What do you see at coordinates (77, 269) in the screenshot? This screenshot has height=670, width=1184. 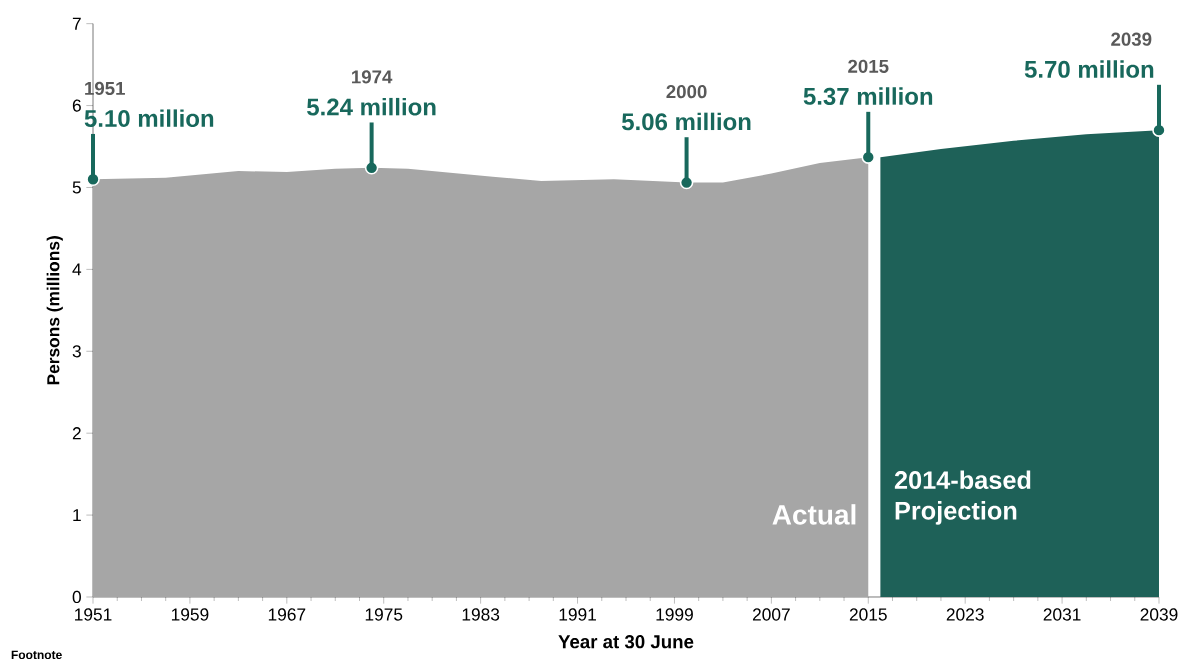 I see `y-tick-label: 4` at bounding box center [77, 269].